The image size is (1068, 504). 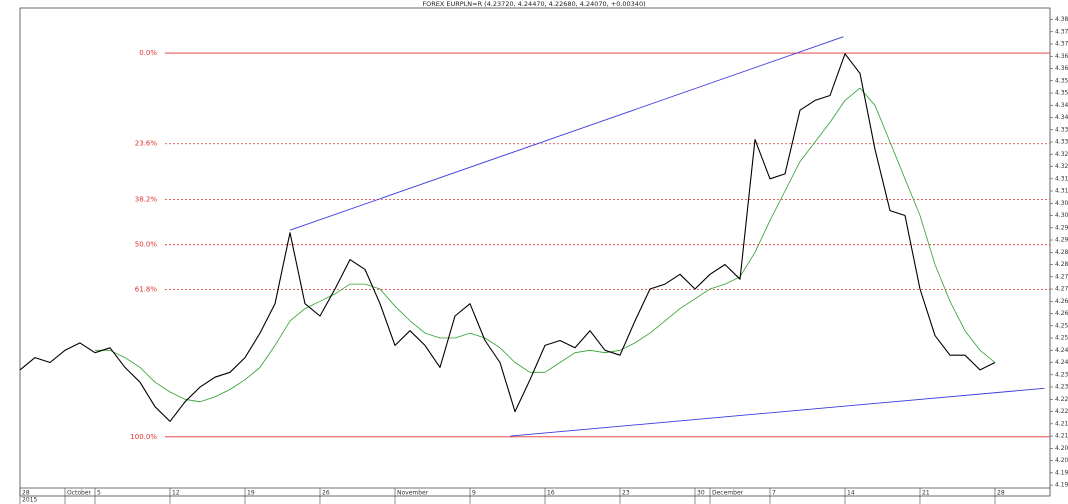 What do you see at coordinates (1061, 448) in the screenshot?
I see `y-tick-label: 4.205` at bounding box center [1061, 448].